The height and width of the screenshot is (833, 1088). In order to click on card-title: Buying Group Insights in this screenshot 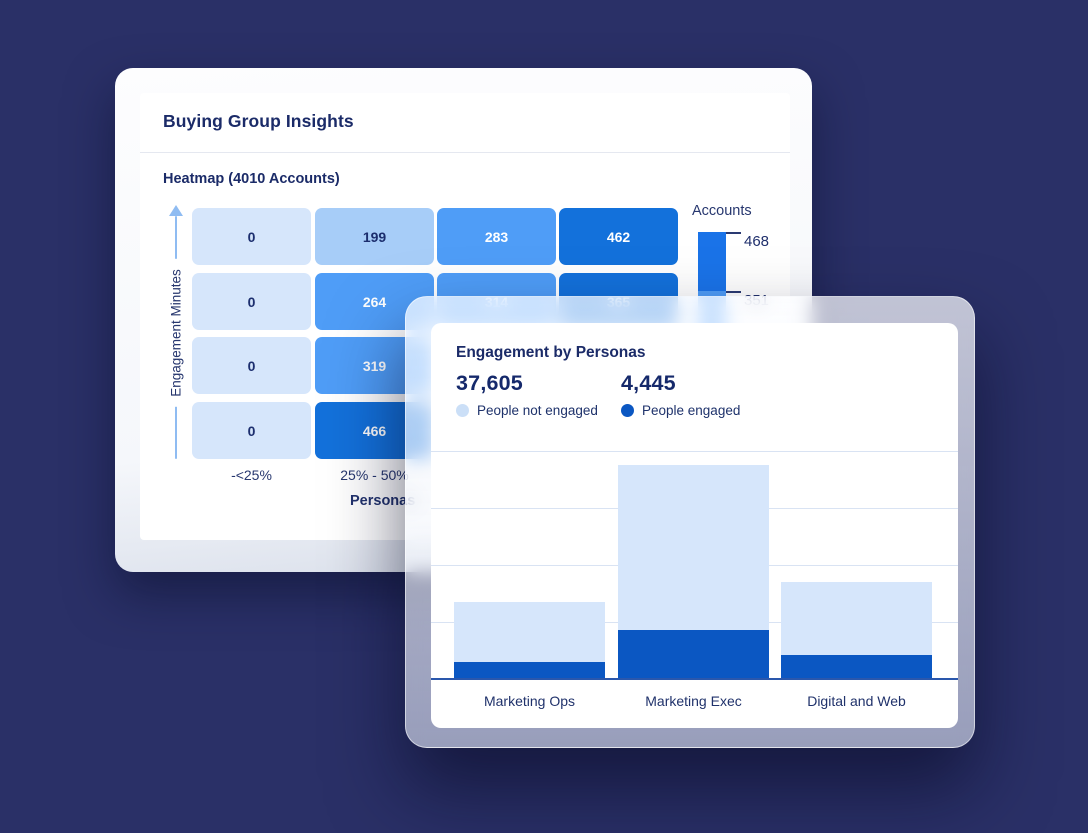, I will do `click(258, 121)`.